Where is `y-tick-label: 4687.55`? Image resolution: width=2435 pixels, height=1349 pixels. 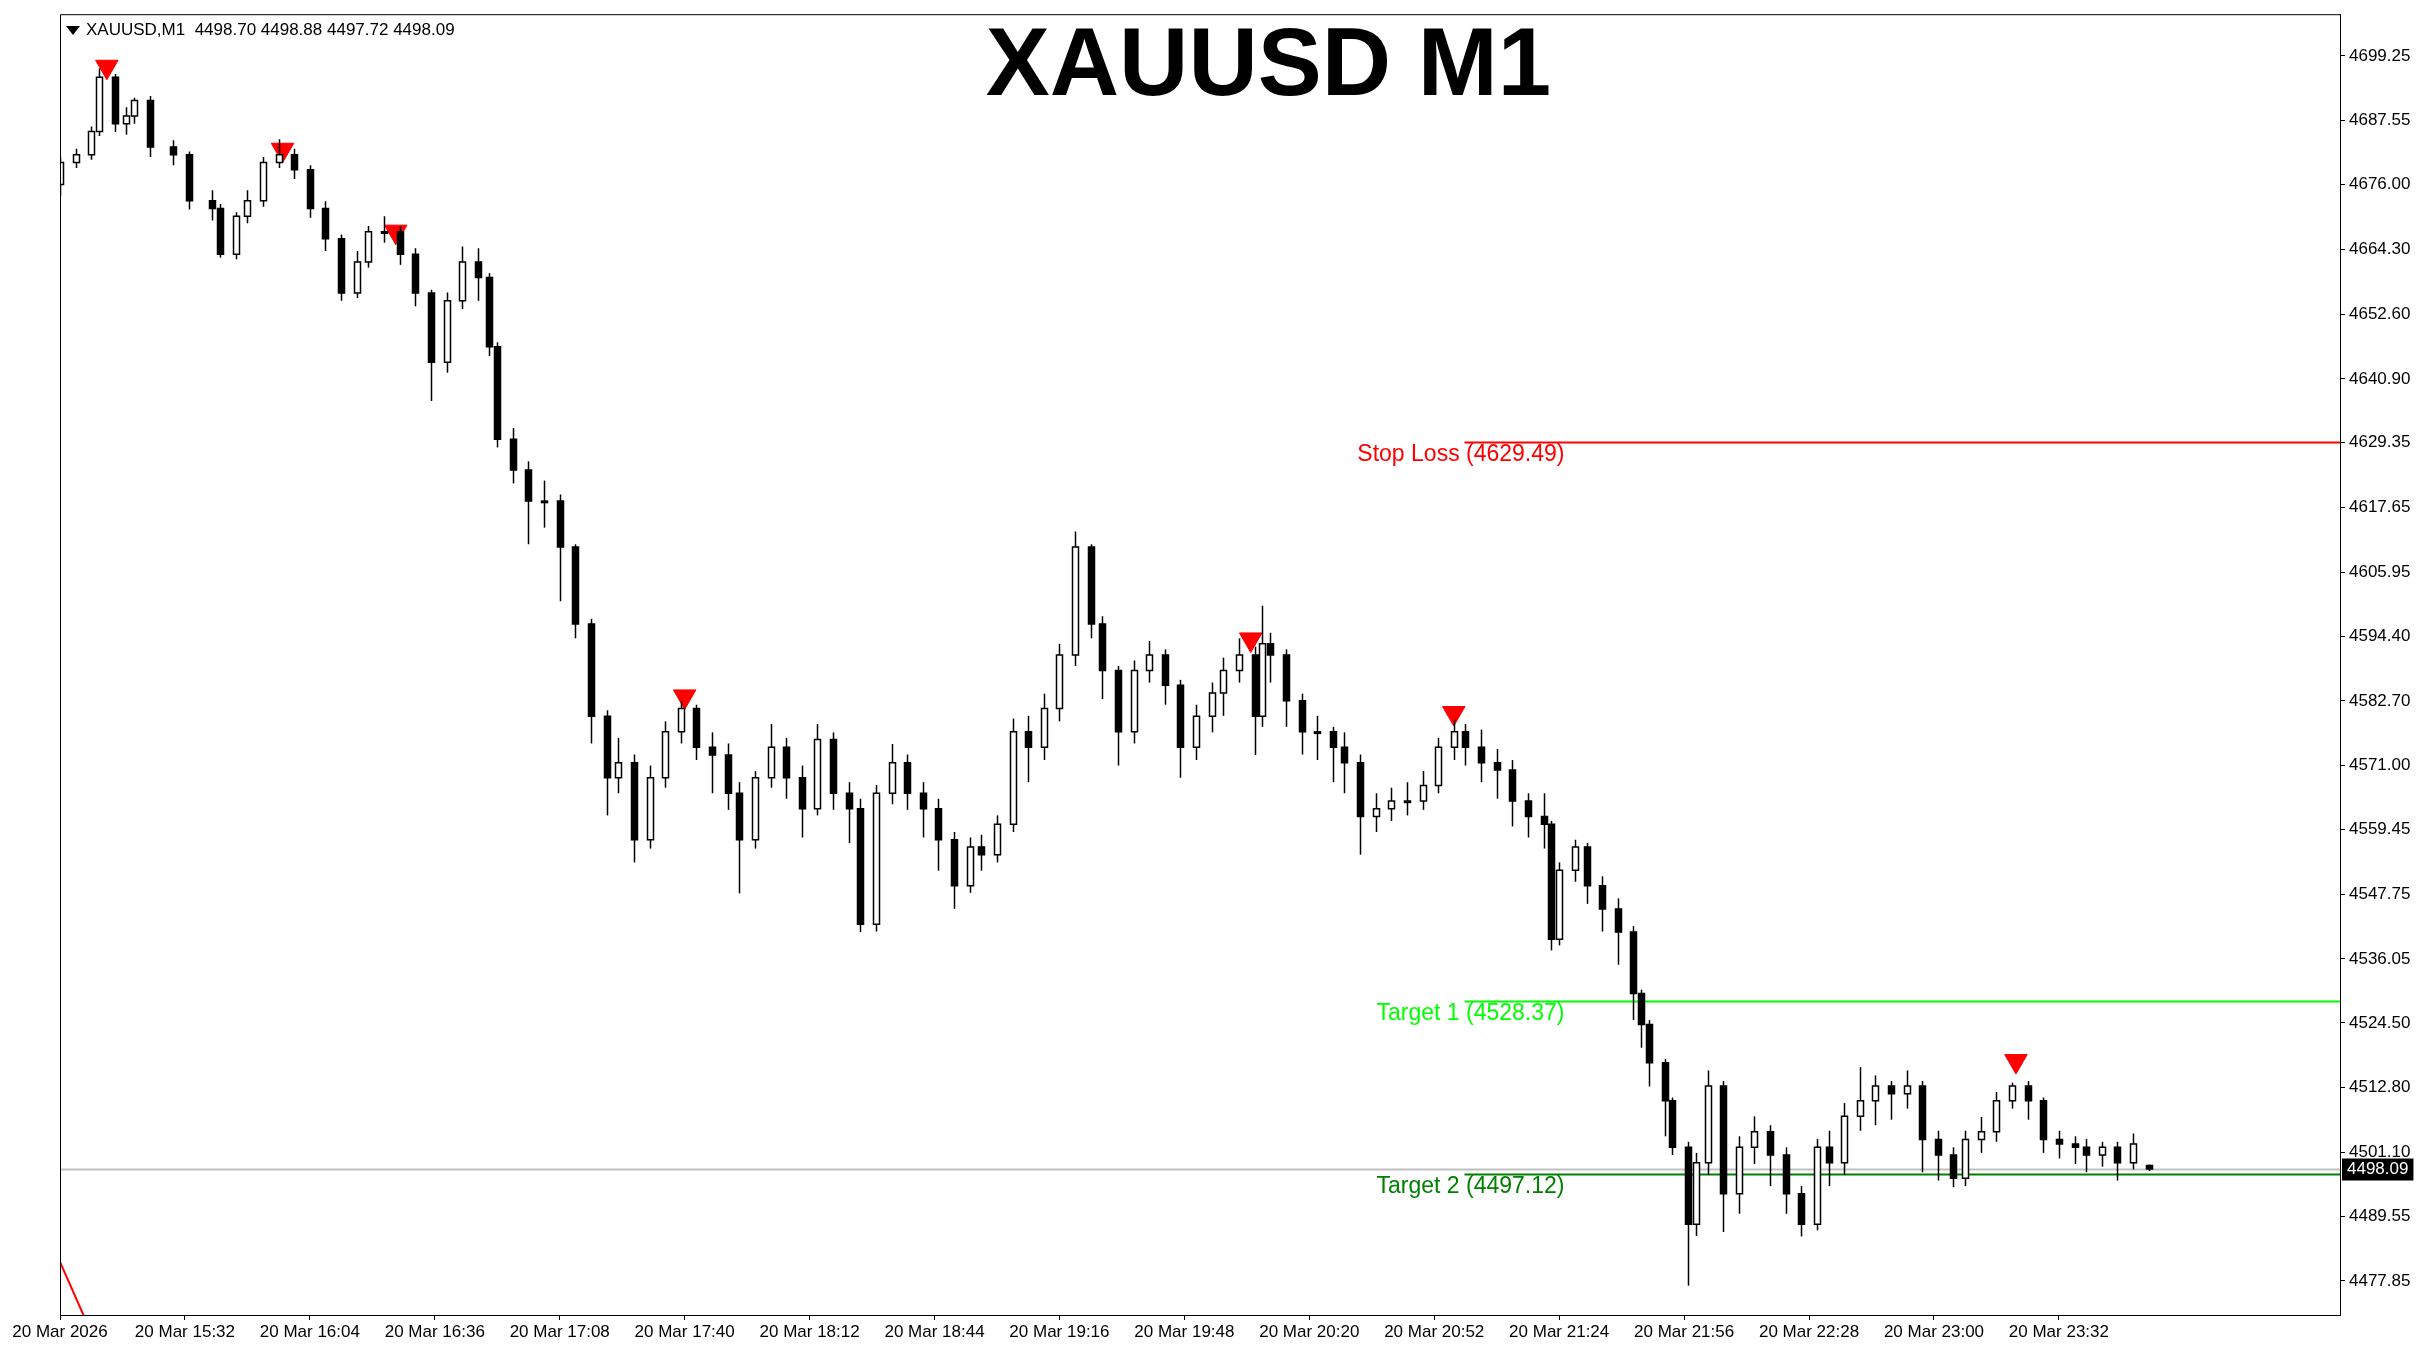
y-tick-label: 4687.55 is located at coordinates (2380, 120).